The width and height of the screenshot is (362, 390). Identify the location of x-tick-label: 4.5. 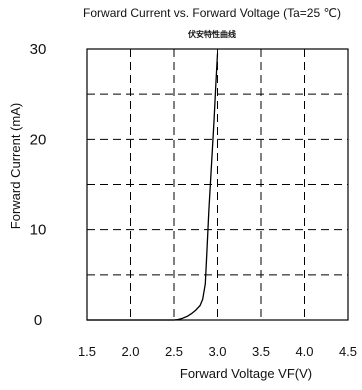
(348, 351).